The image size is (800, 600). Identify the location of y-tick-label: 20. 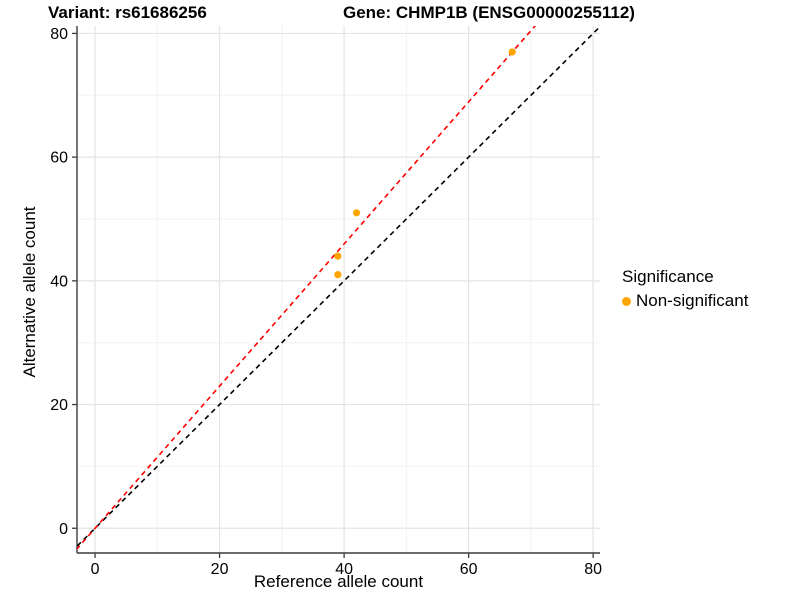
(59, 405).